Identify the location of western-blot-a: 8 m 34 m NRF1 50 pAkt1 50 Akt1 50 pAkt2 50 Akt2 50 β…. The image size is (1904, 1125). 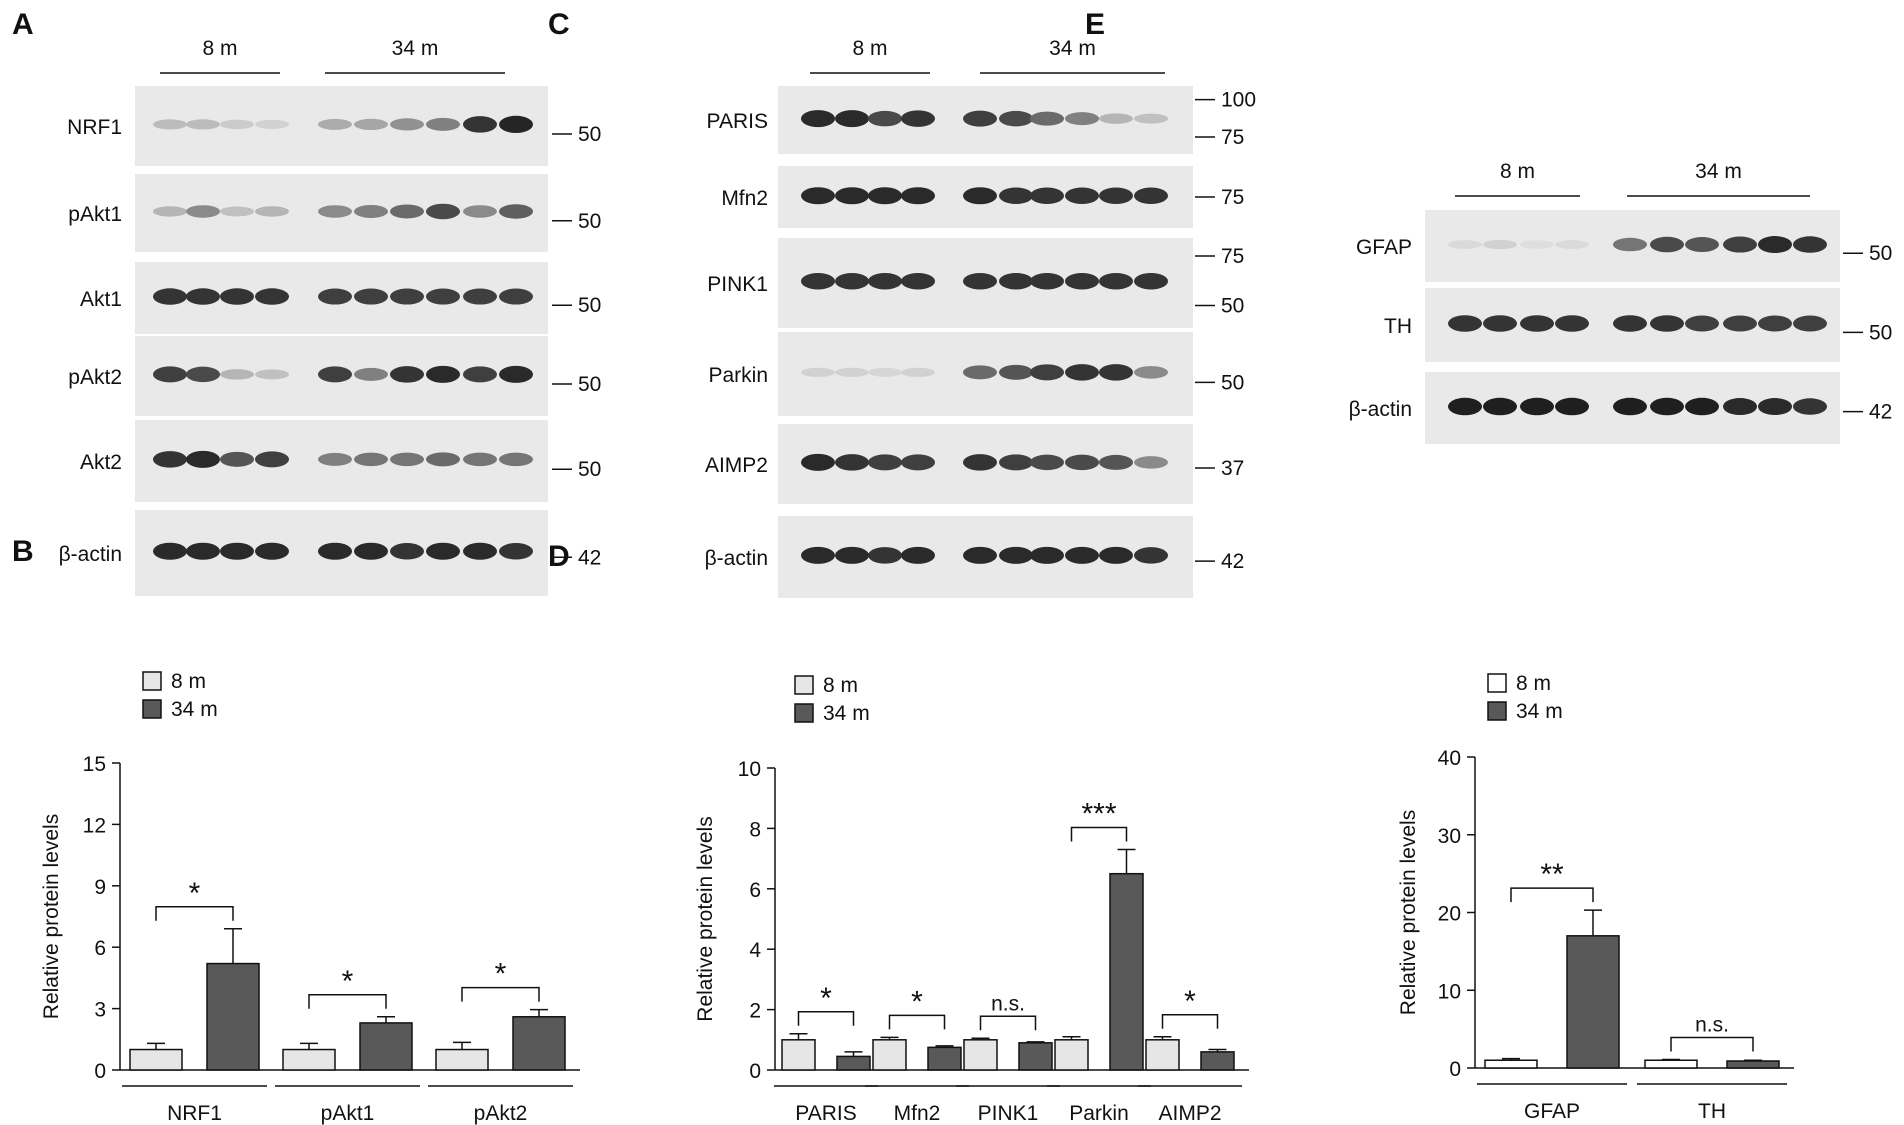
(330, 316).